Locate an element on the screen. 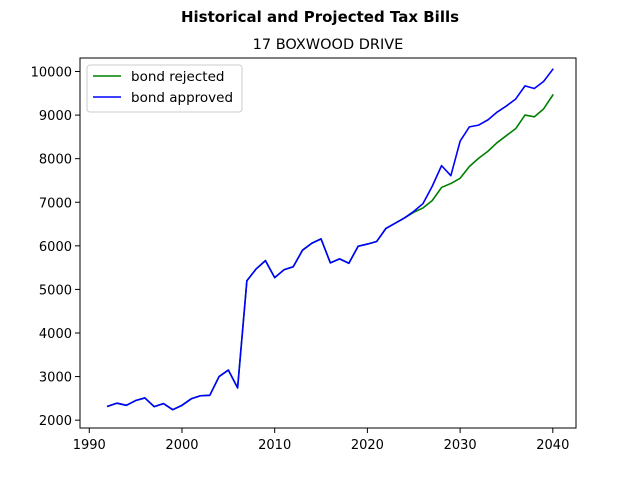 This screenshot has height=480, width=640. y-tick-label: 7000 is located at coordinates (55, 203).